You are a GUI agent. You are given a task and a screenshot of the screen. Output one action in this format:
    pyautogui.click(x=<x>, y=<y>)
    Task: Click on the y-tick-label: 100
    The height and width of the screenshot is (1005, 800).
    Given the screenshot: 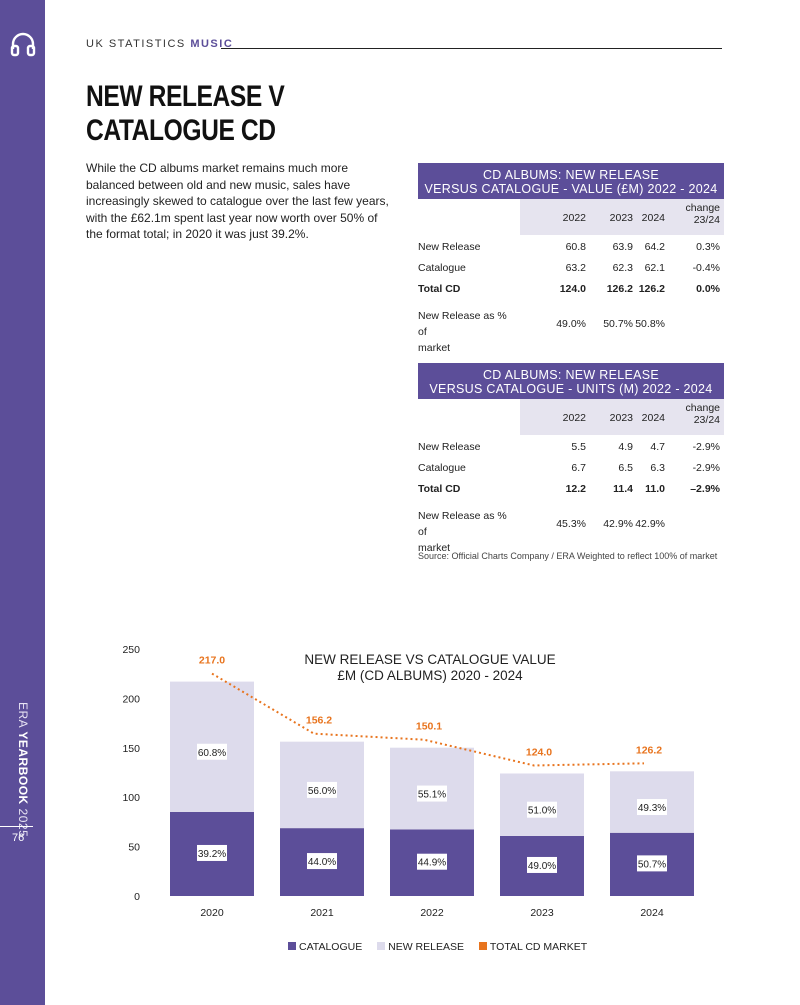 What is the action you would take?
    pyautogui.click(x=131, y=798)
    